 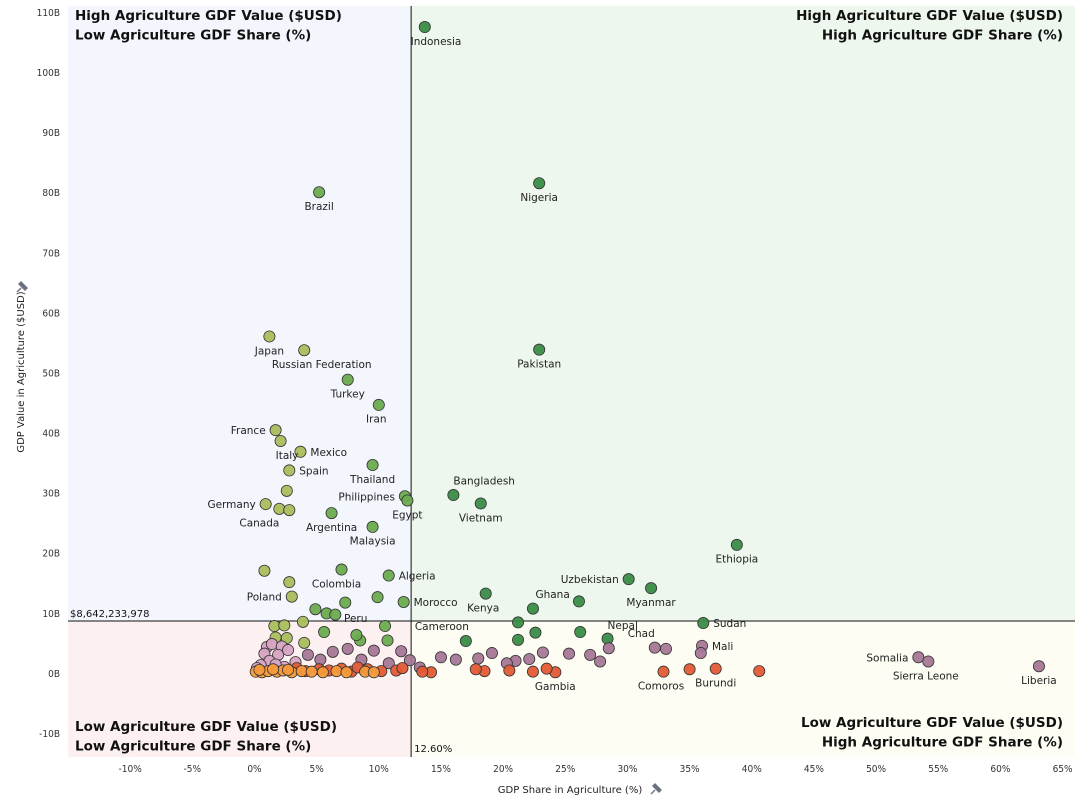 What do you see at coordinates (928, 661) in the screenshot?
I see `data-point-sierra-leone` at bounding box center [928, 661].